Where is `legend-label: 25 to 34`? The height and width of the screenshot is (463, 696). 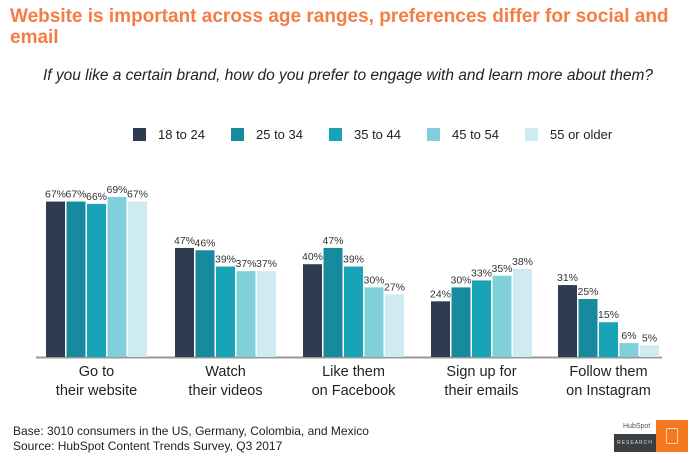 legend-label: 25 to 34 is located at coordinates (279, 134).